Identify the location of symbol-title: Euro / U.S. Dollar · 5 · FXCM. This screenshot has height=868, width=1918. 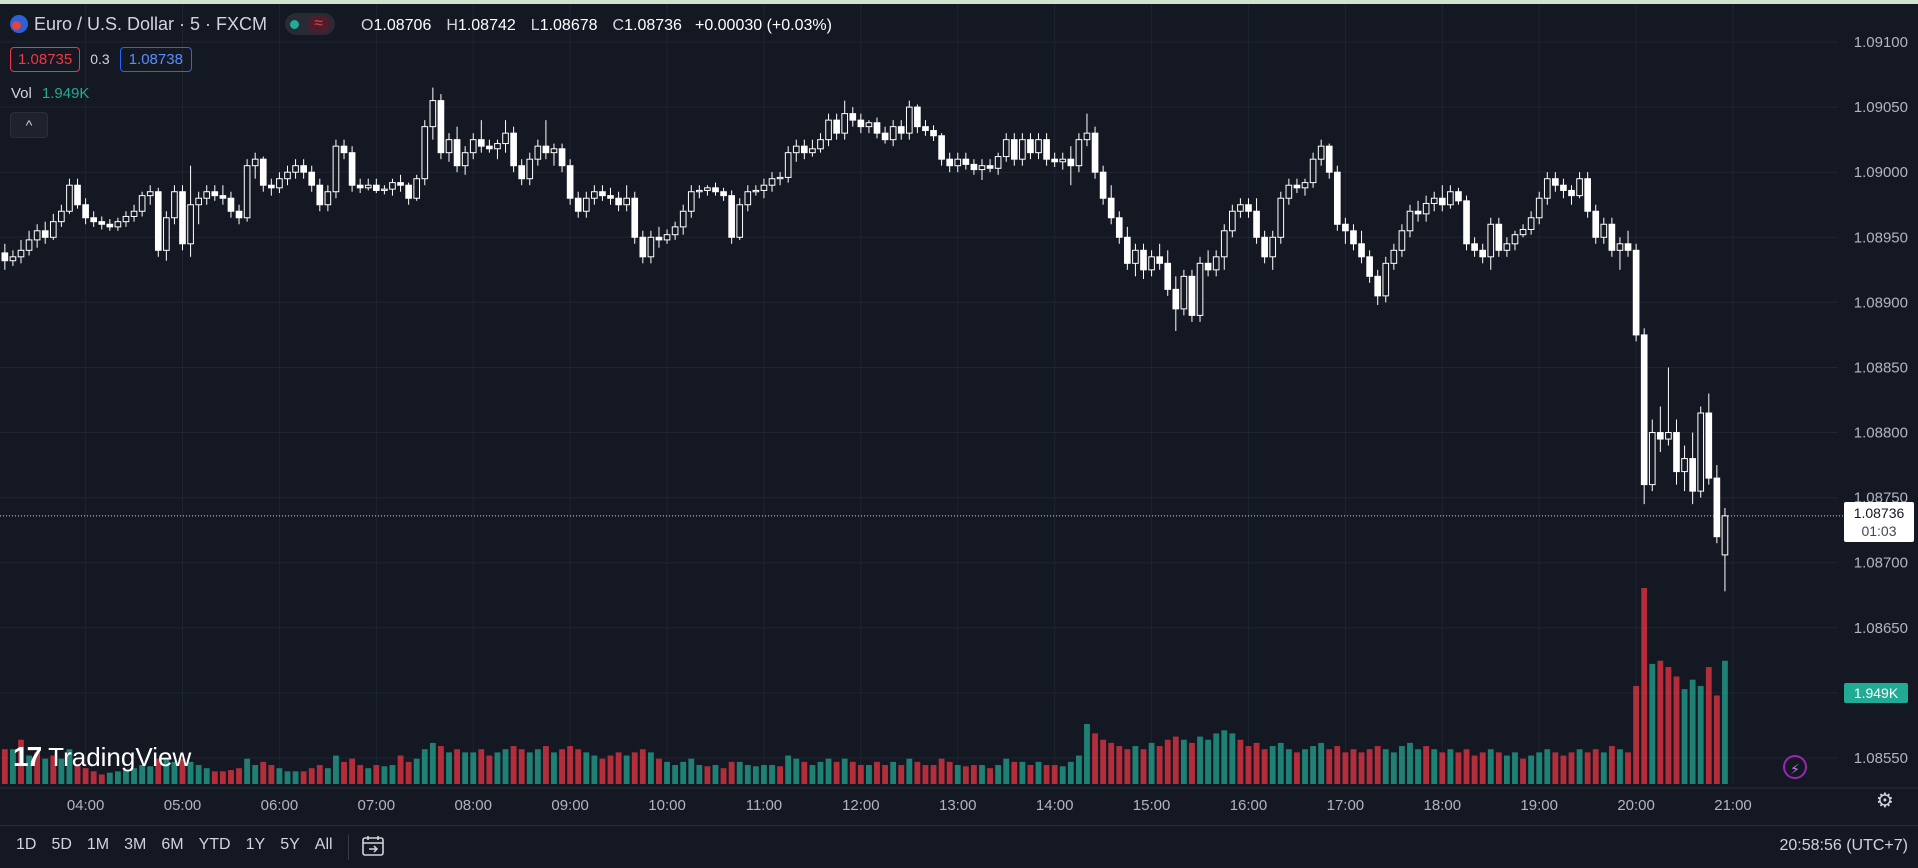
(151, 23).